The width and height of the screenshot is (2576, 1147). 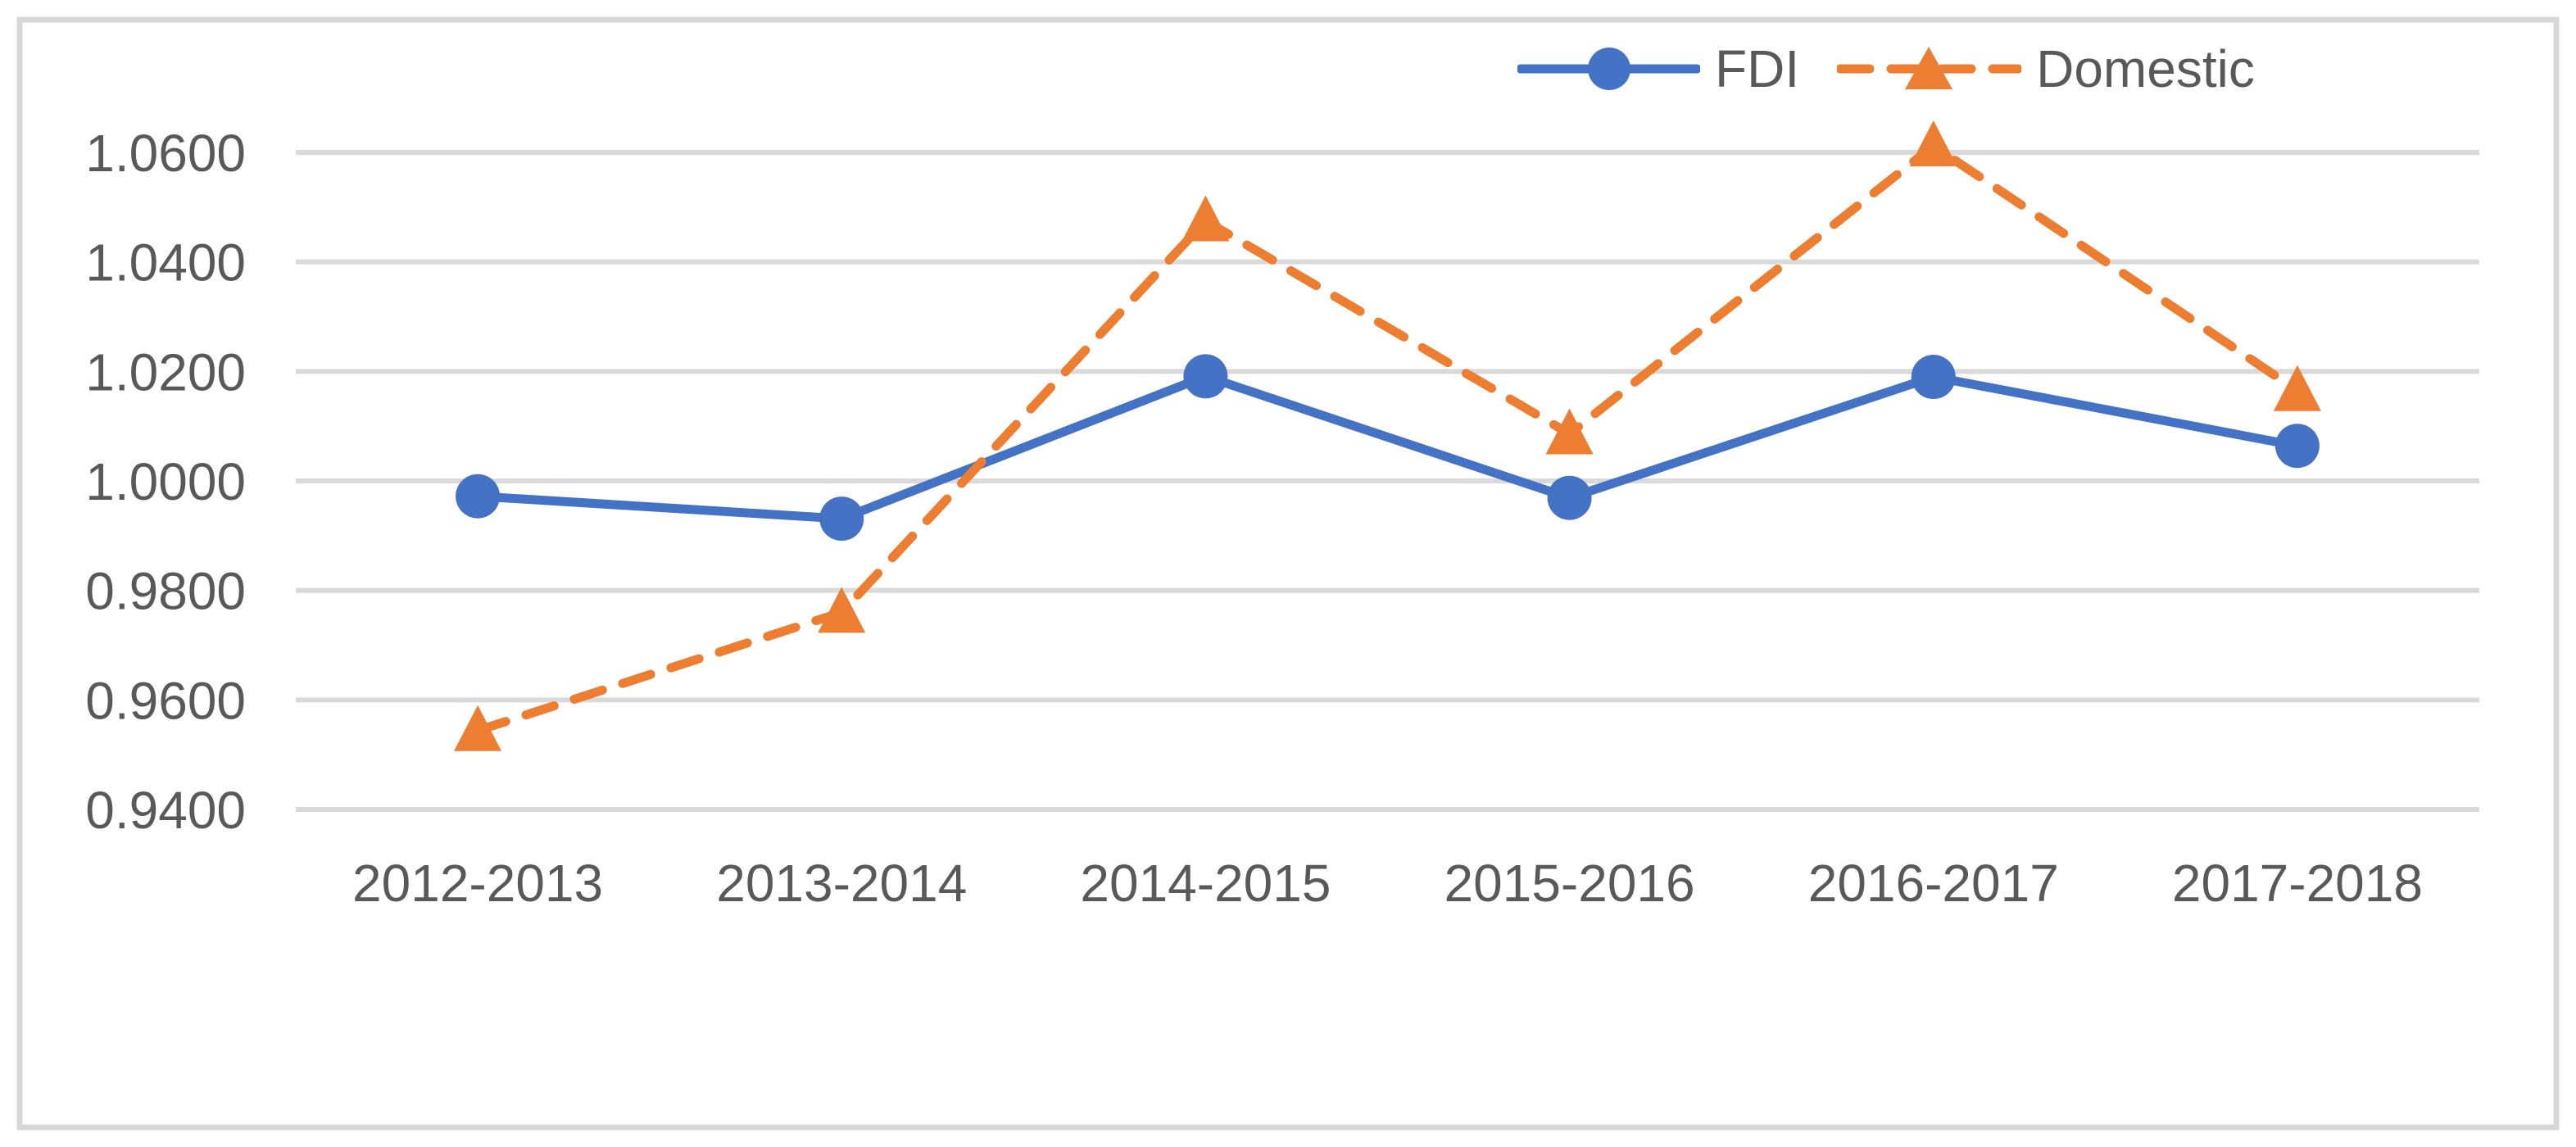 What do you see at coordinates (1387, 447) in the screenshot?
I see `fdi-series-line` at bounding box center [1387, 447].